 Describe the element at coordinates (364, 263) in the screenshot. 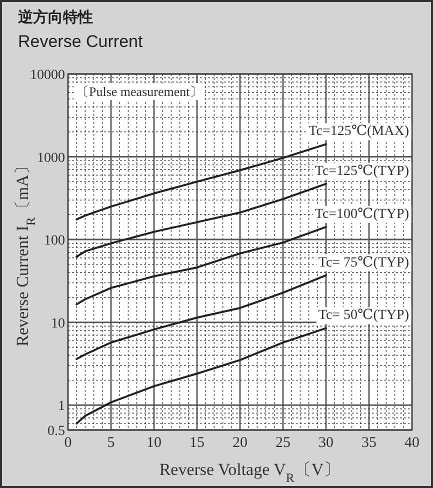

I see `series-label: Tc= 75℃(TYP)` at that location.